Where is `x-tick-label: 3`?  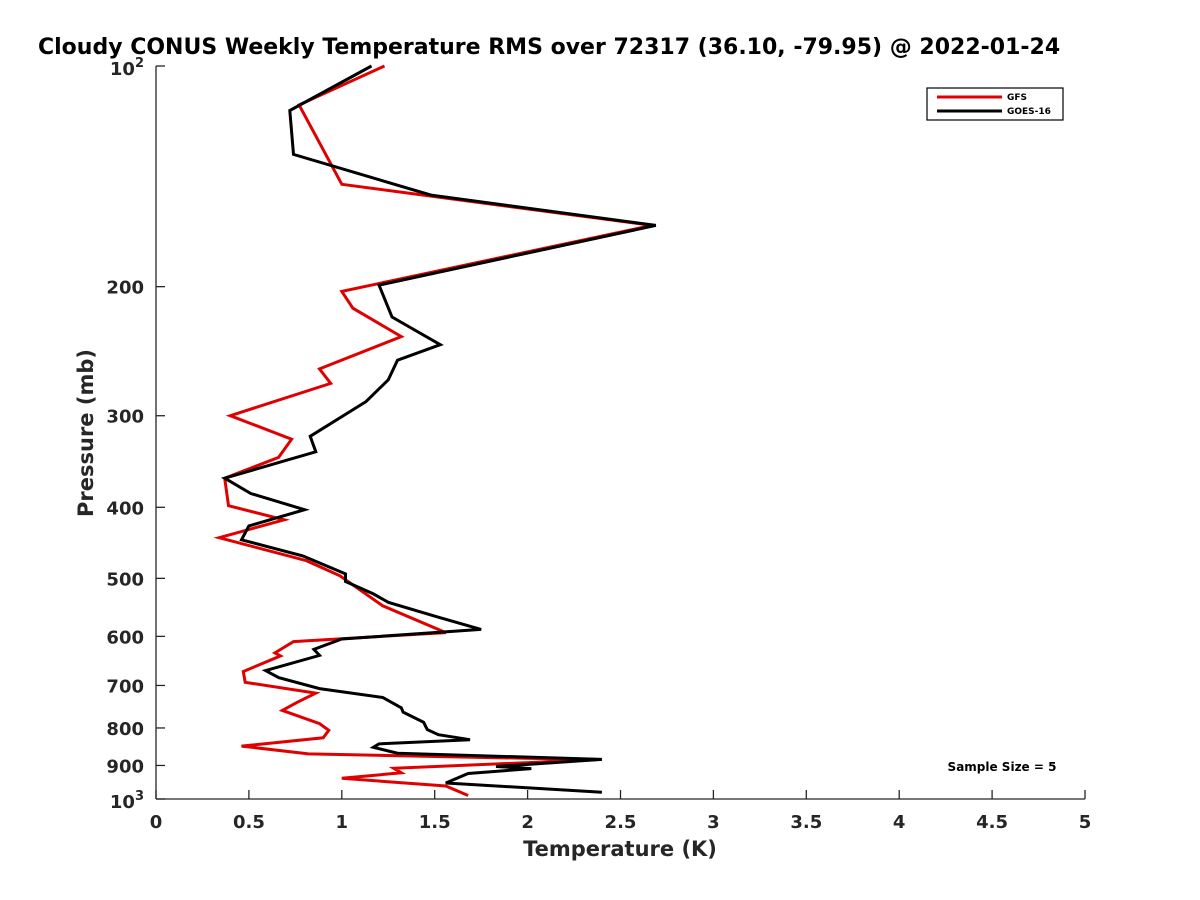 x-tick-label: 3 is located at coordinates (713, 822).